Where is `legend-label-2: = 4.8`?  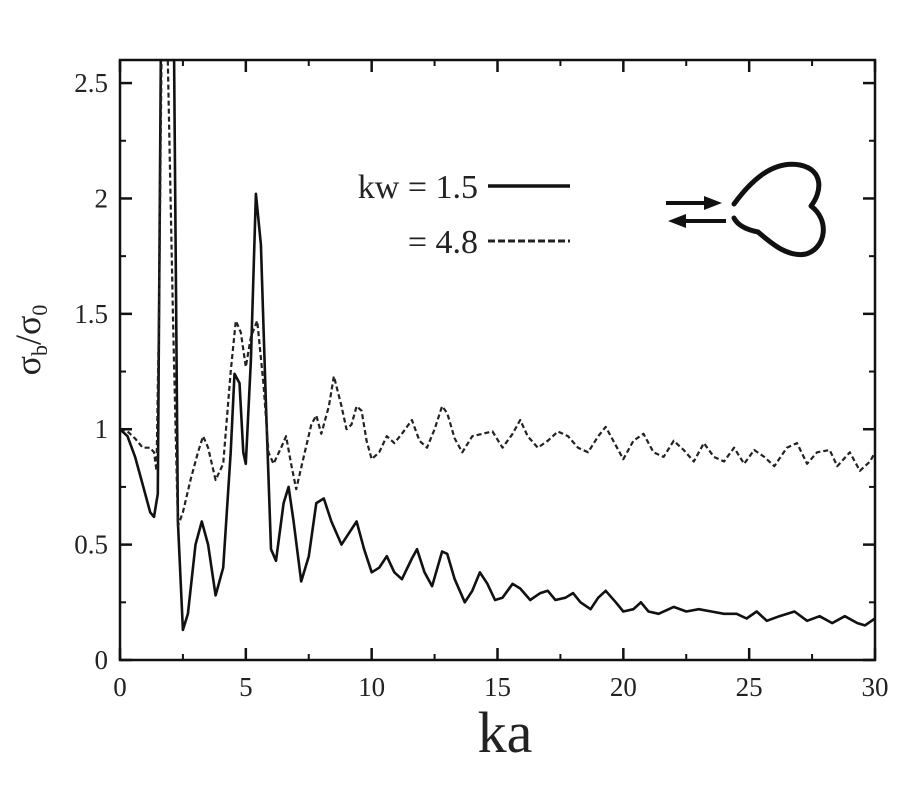
legend-label-2: = 4.8 is located at coordinates (443, 242).